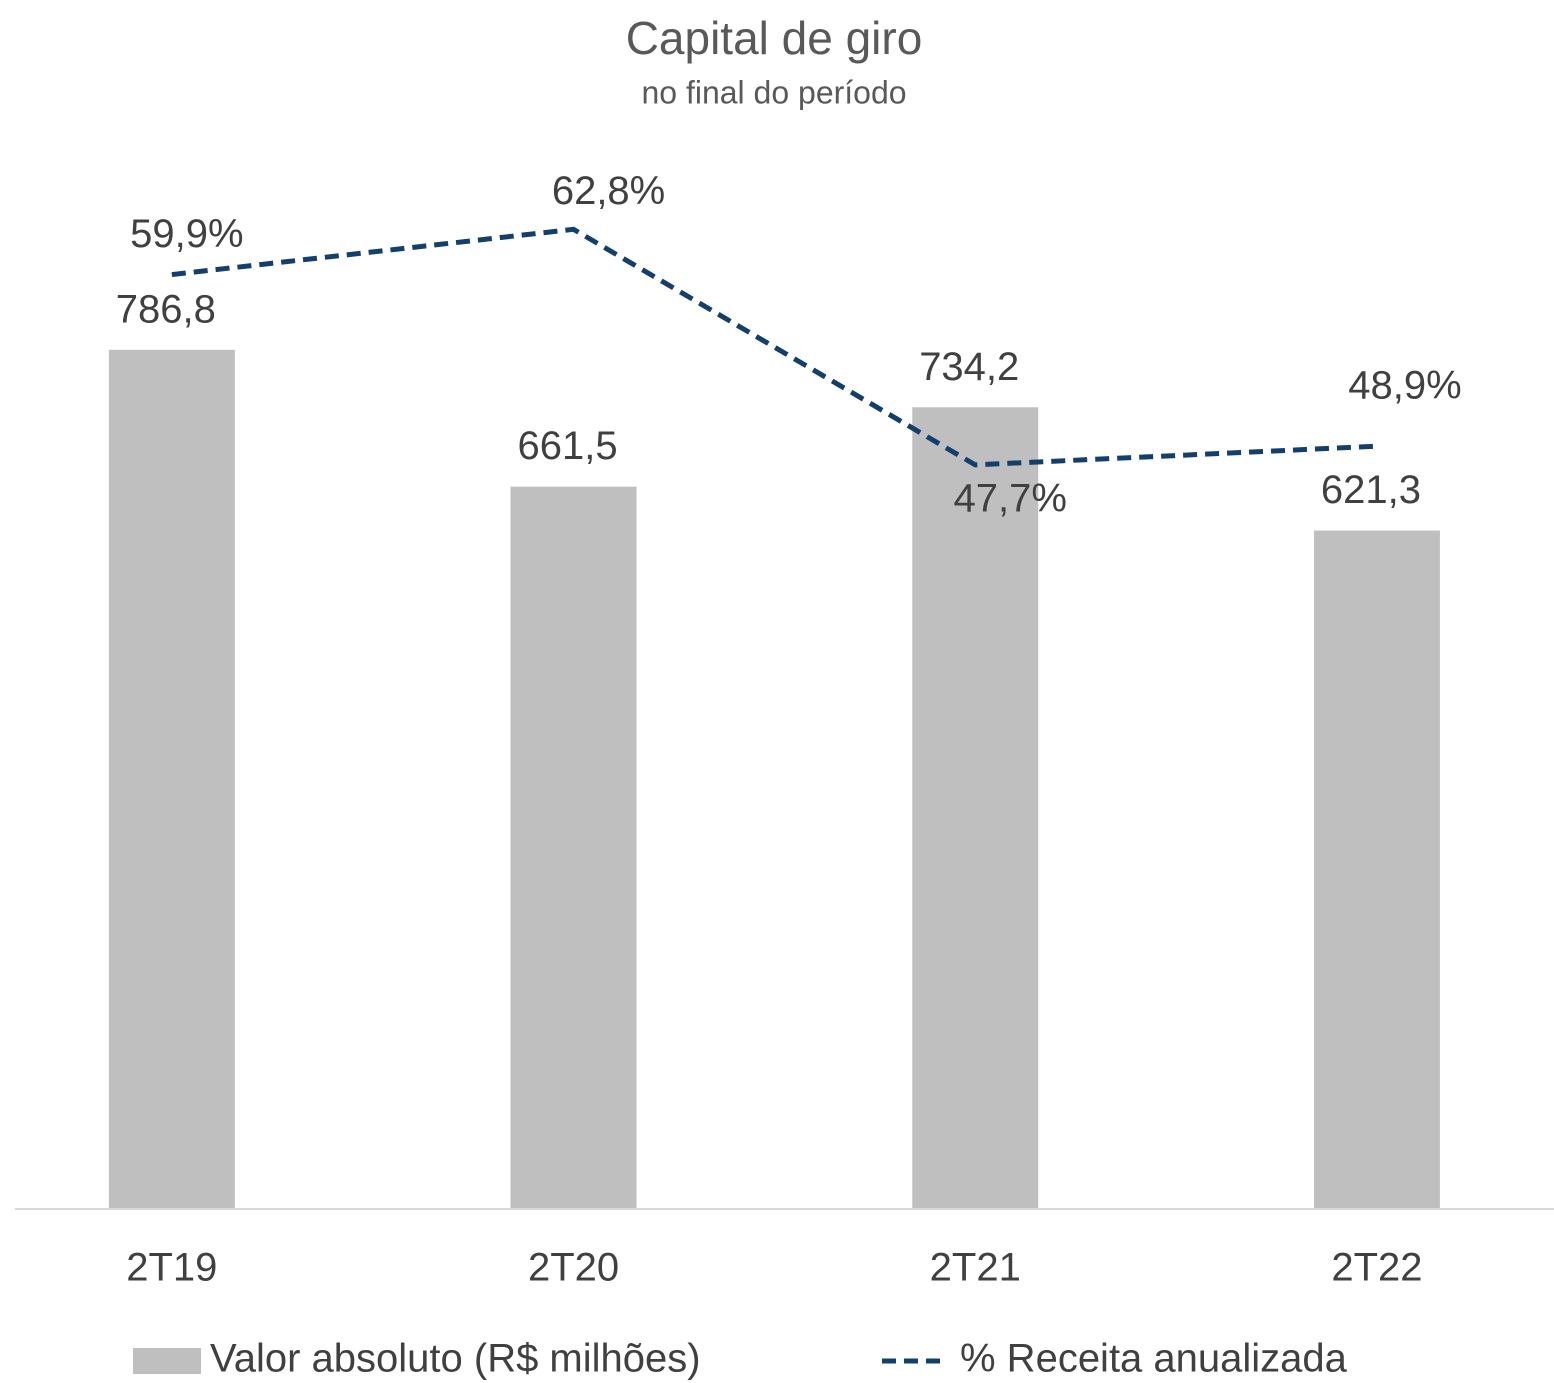 This screenshot has width=1554, height=1383. Describe the element at coordinates (1404, 386) in the screenshot. I see `data-label: 48,9%` at that location.